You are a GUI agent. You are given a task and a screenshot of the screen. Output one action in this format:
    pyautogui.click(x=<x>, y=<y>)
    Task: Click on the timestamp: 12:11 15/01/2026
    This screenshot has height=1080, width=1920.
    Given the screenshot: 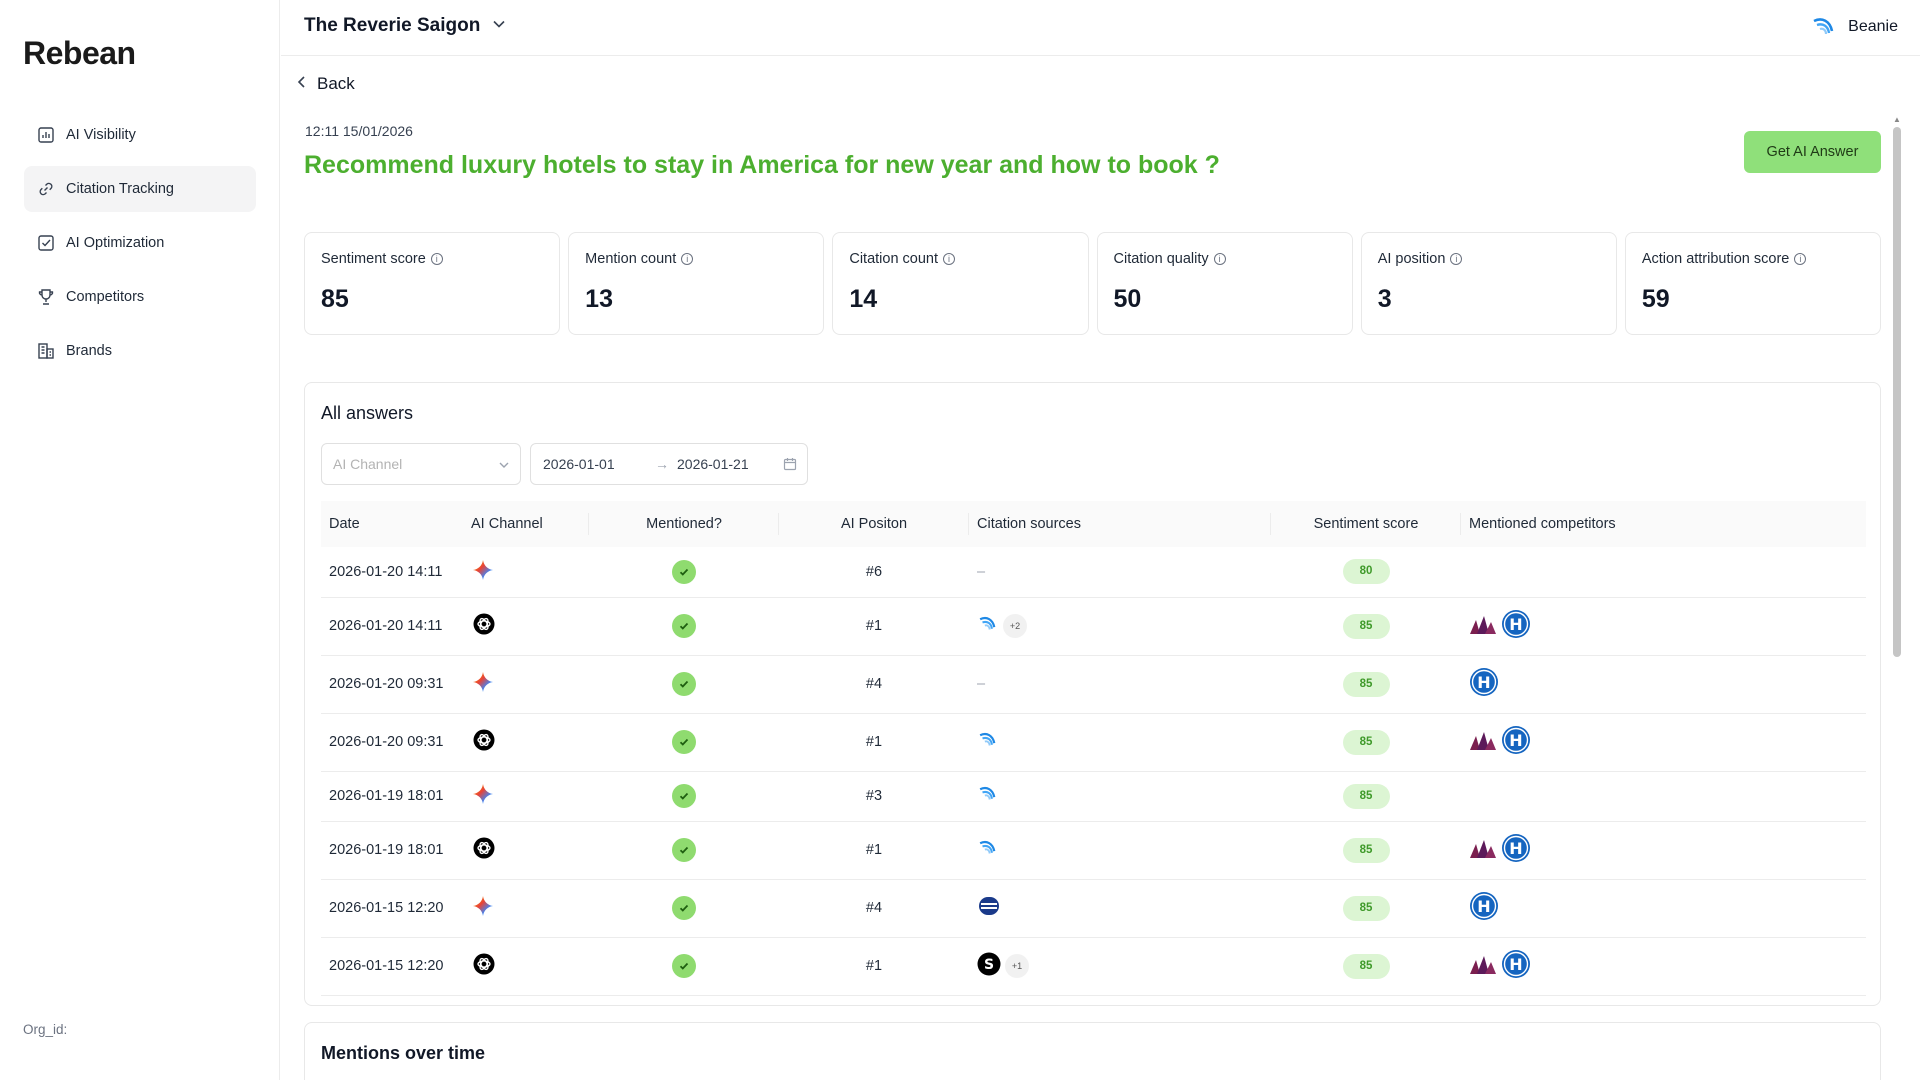 What is the action you would take?
    pyautogui.click(x=359, y=131)
    